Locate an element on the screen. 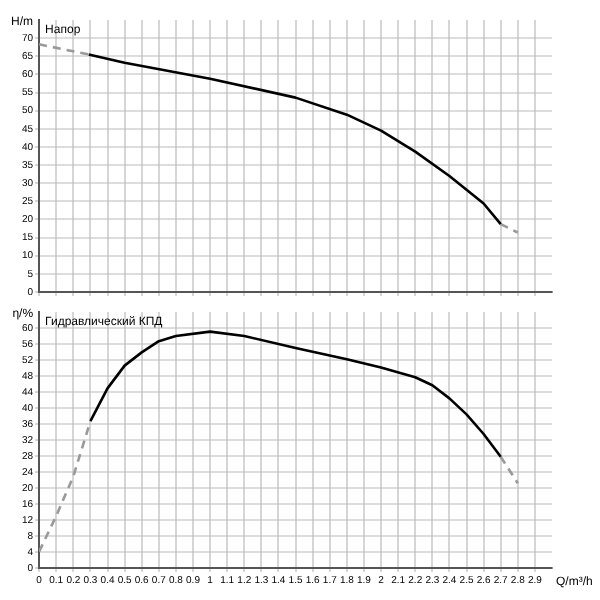 This screenshot has height=600, width=600. line-series is located at coordinates (65, 486).